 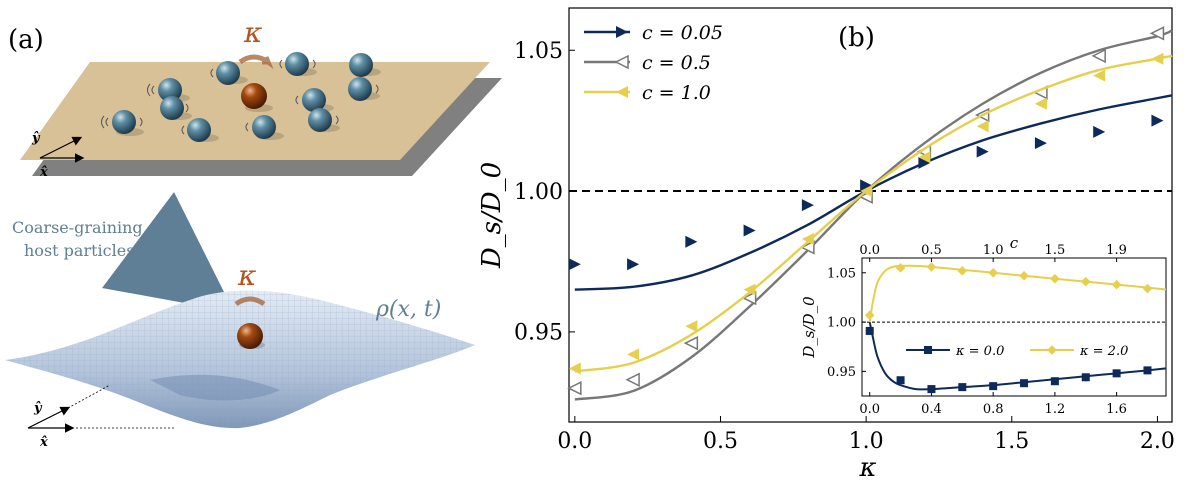 I want to click on x-top-tick-label: 1.0, so click(x=993, y=250).